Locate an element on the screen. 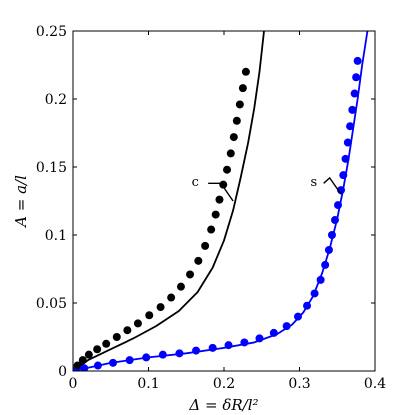  y-tick-label: 0.15 is located at coordinates (51, 168).